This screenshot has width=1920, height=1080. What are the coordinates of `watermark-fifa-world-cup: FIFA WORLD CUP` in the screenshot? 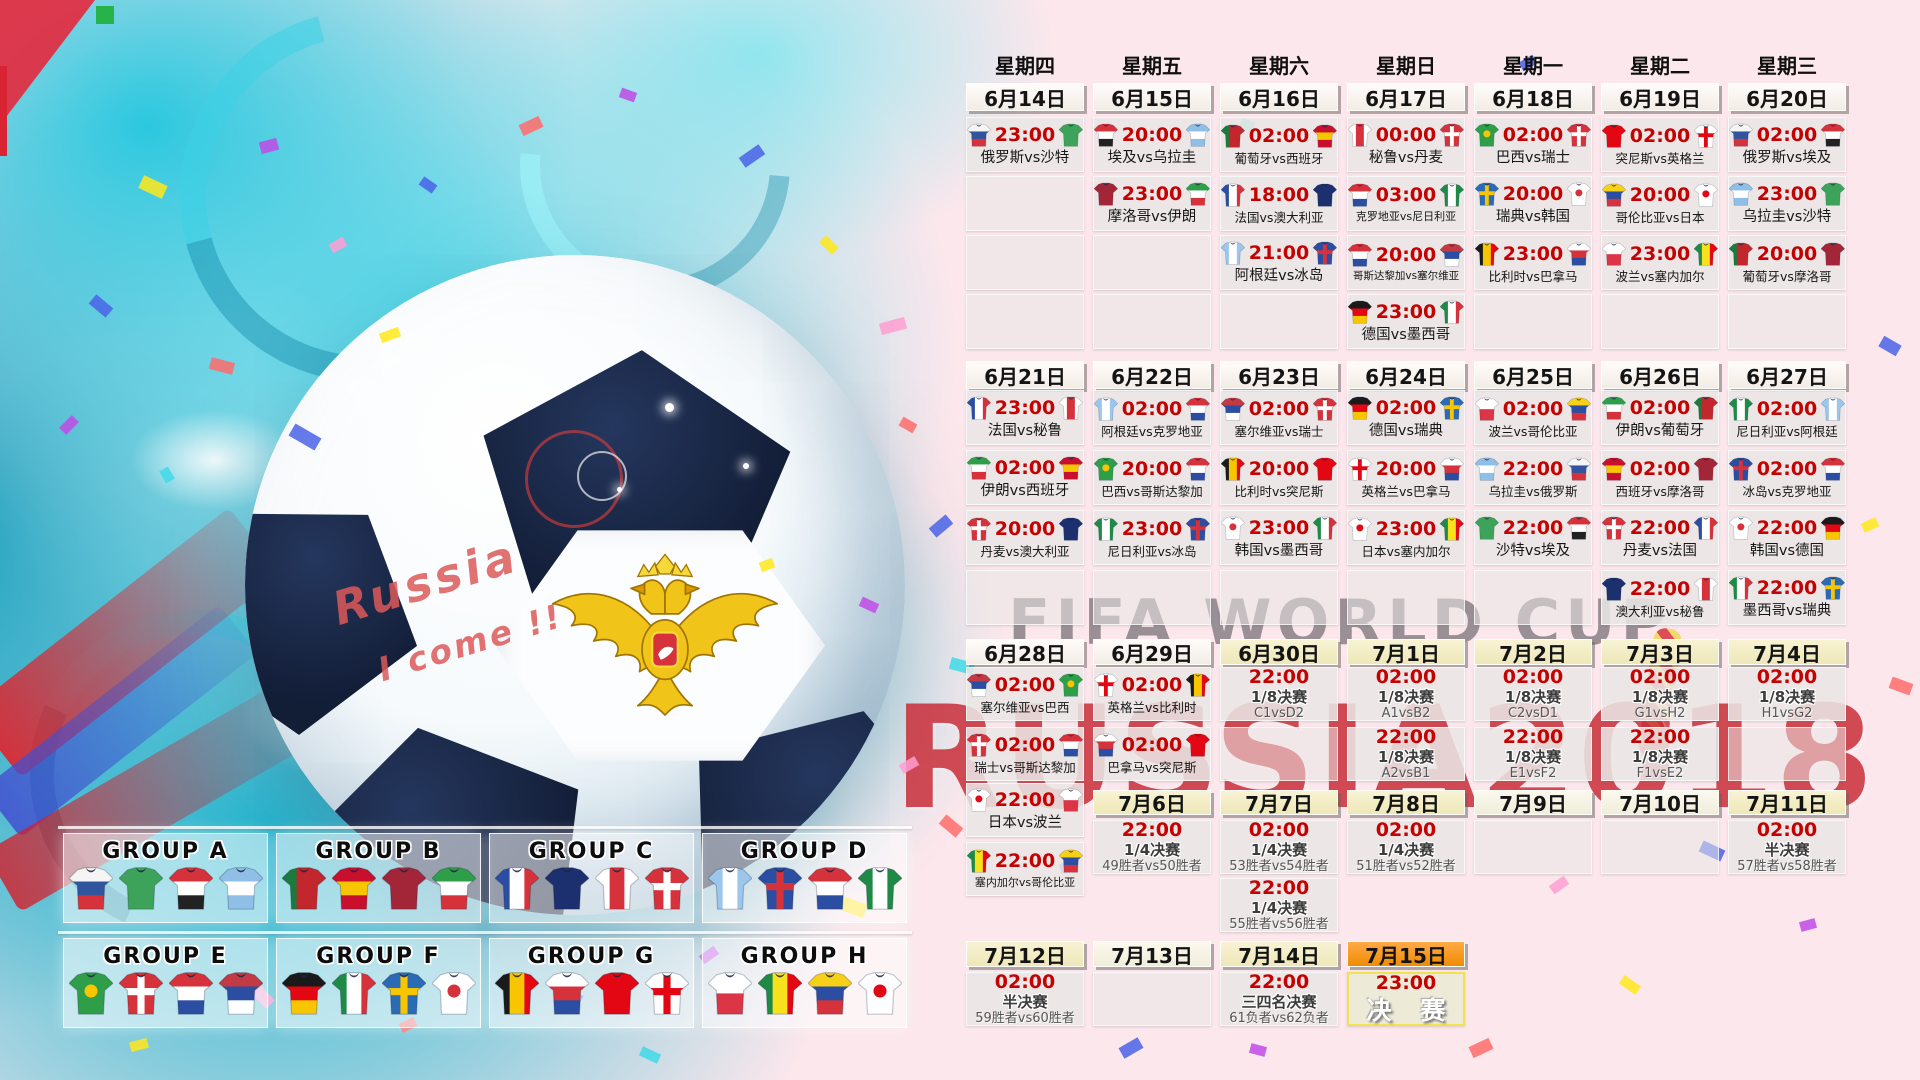 It's located at (1339, 622).